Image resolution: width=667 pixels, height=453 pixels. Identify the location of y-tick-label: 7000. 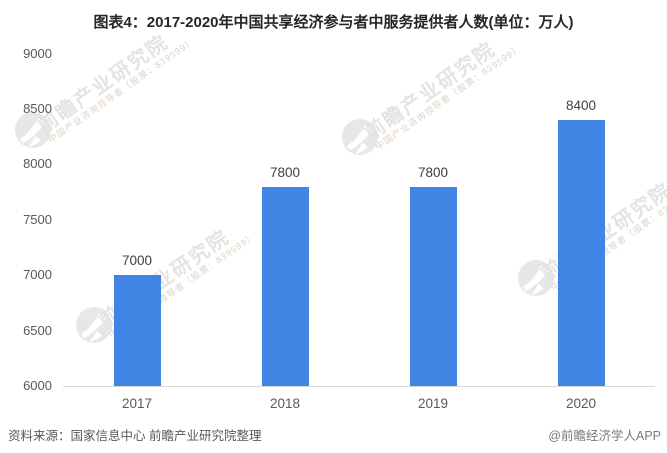
(37, 275).